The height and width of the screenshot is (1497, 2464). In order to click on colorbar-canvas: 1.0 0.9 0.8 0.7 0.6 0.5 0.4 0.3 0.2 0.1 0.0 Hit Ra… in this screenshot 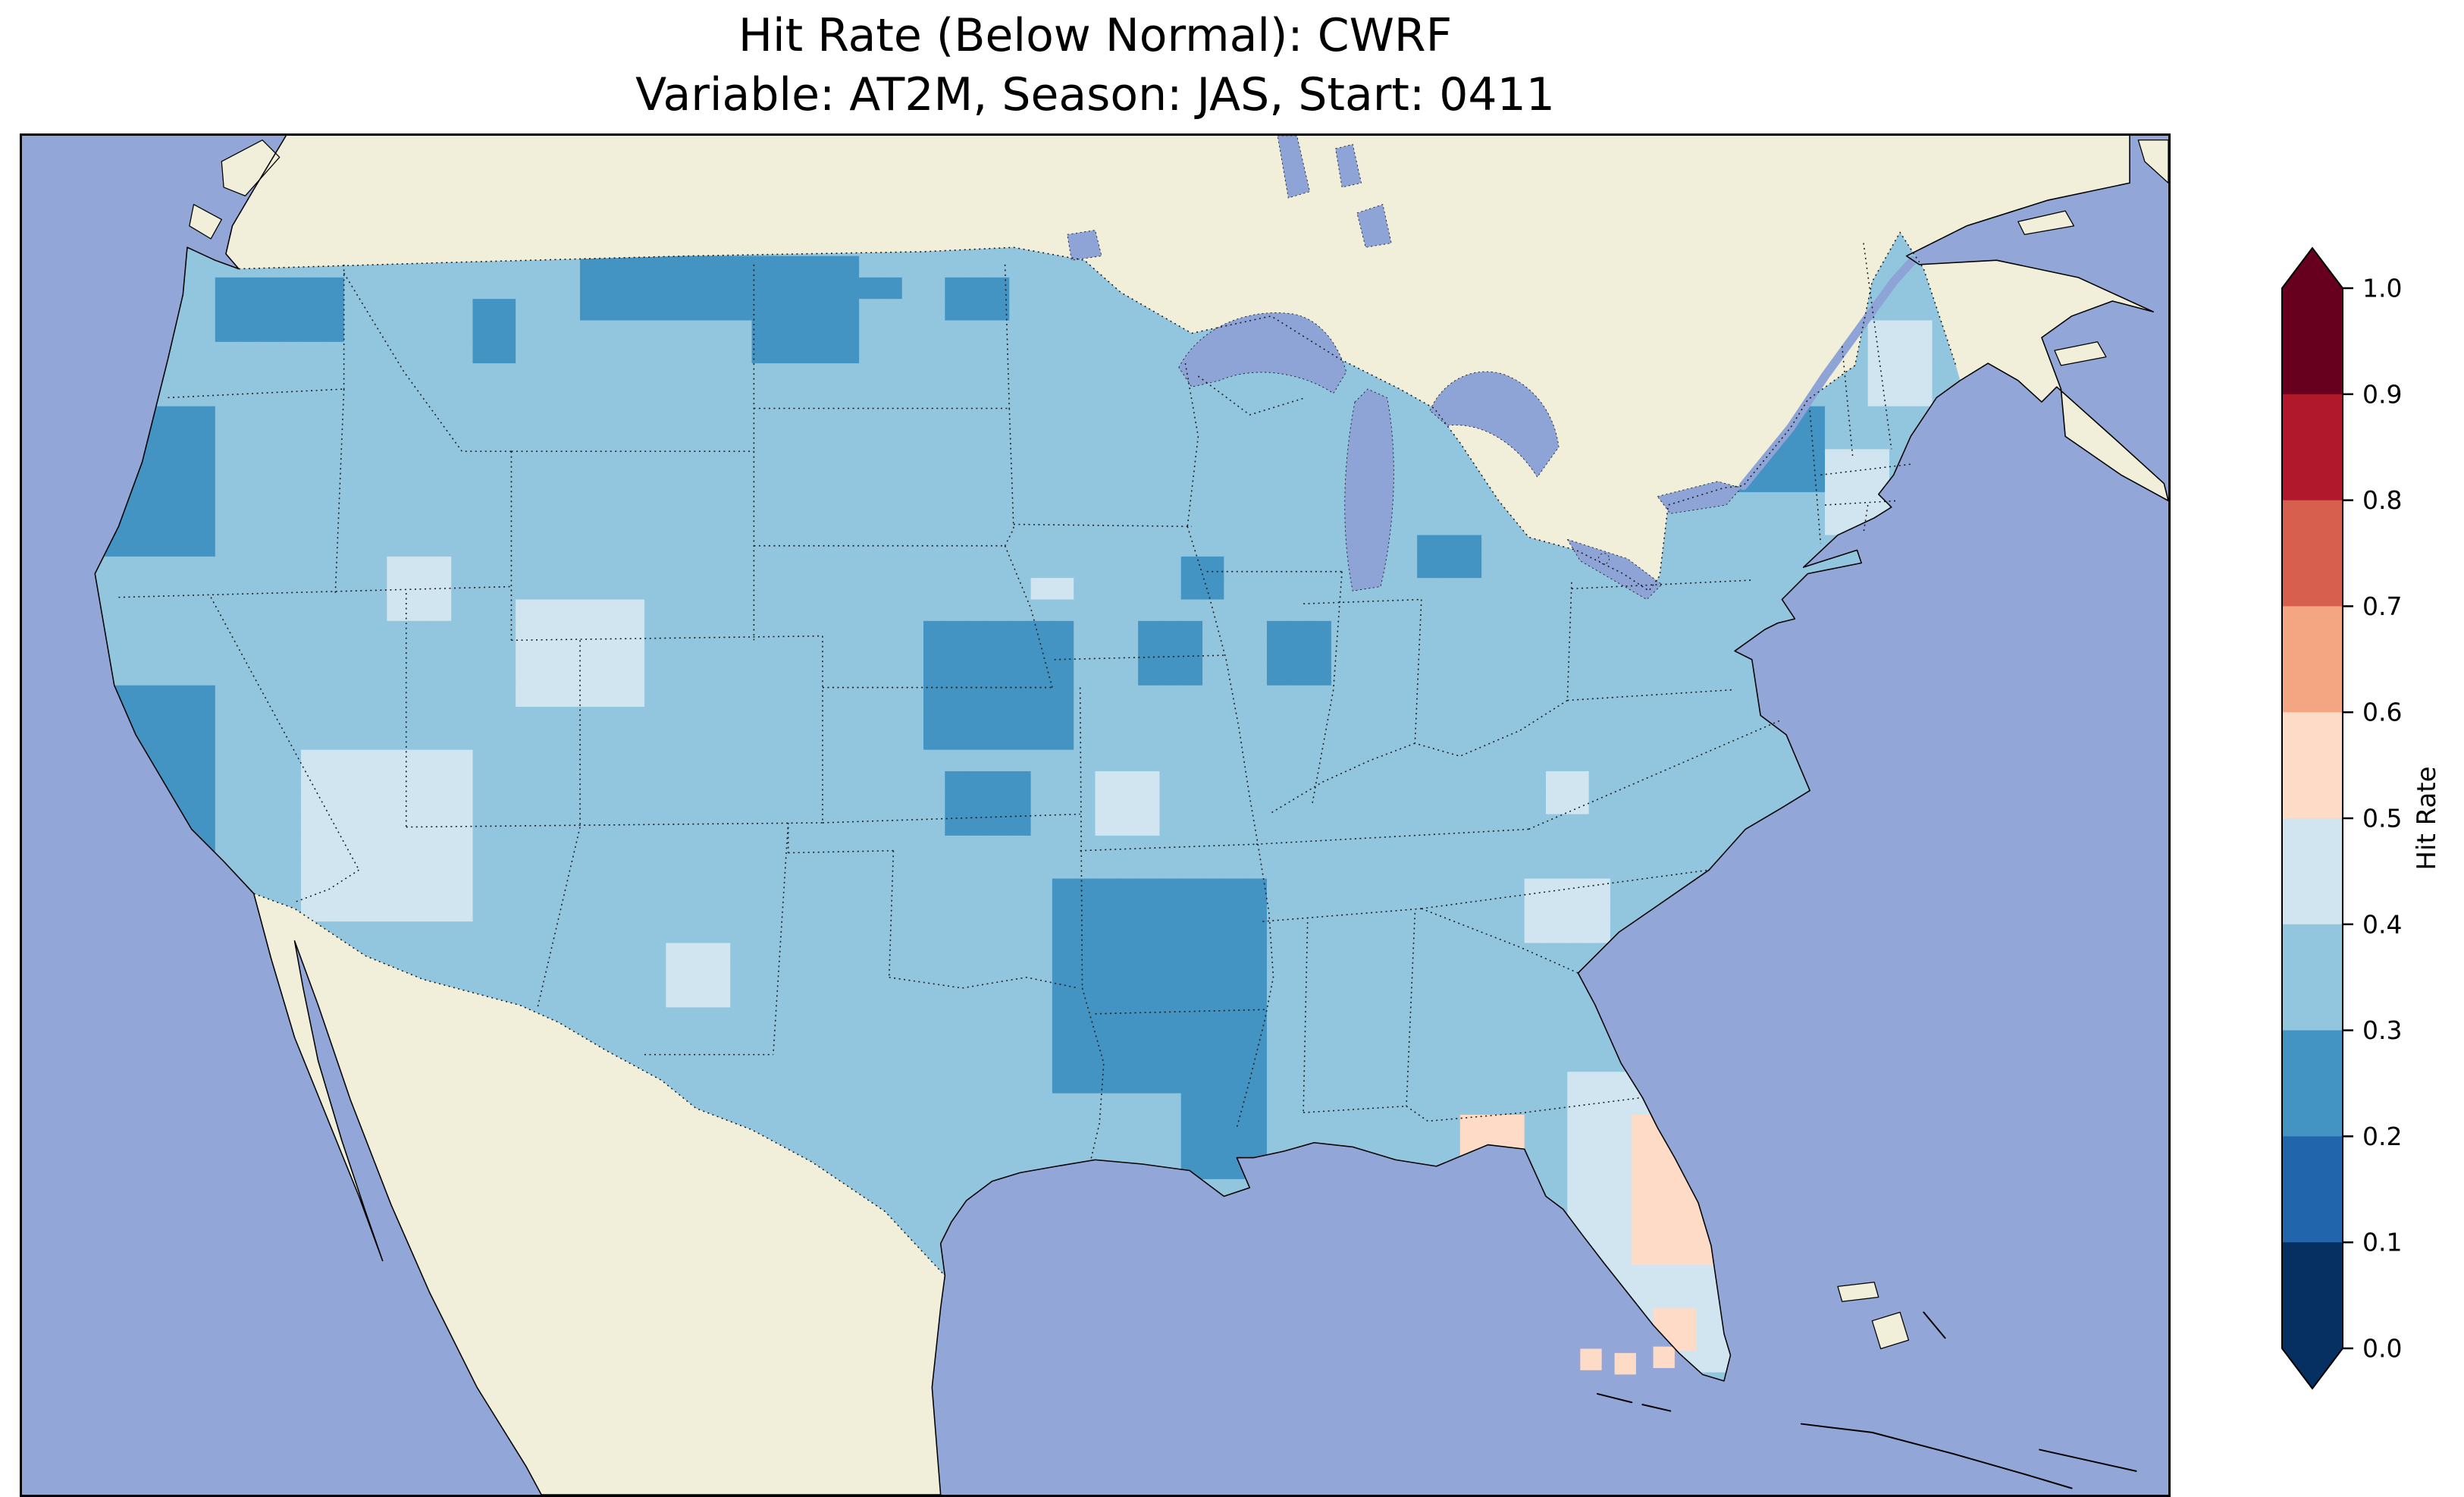, I will do `click(2361, 826)`.